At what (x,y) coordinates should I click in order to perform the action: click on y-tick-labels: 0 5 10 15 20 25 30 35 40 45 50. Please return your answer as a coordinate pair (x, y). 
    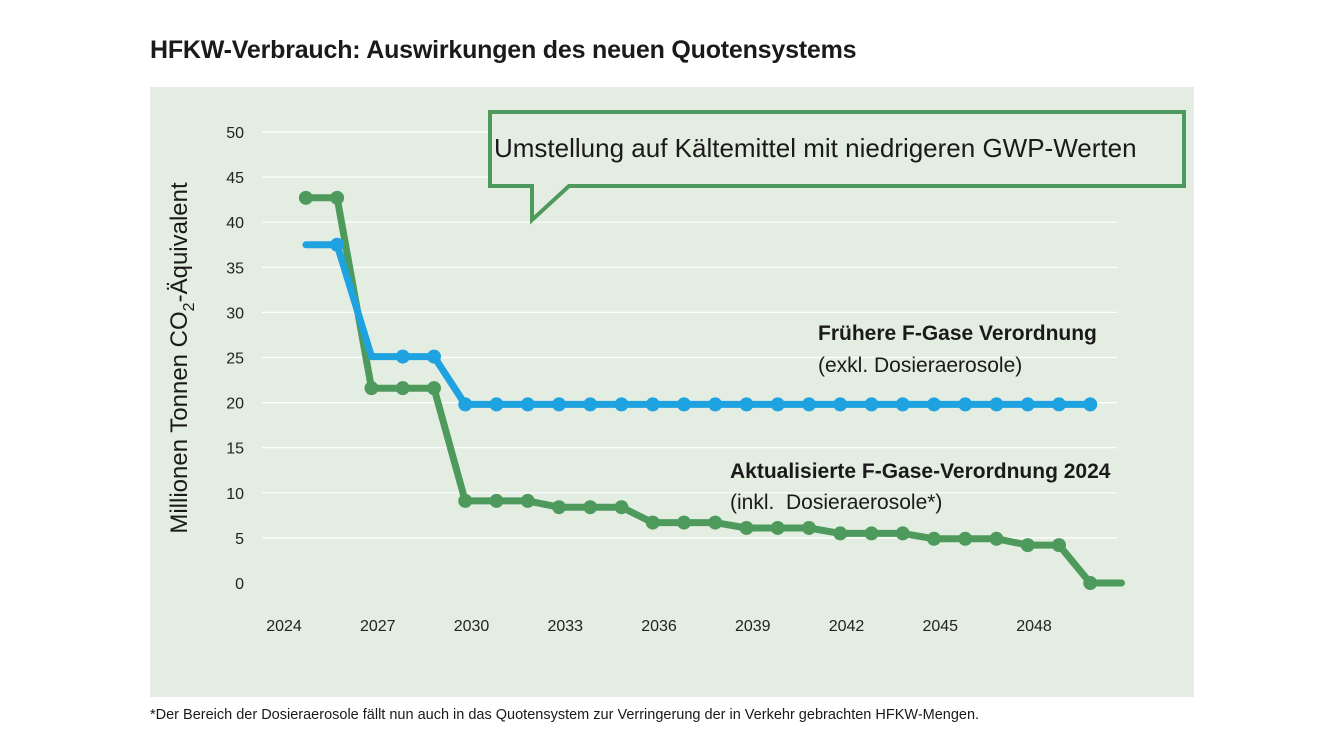
    Looking at the image, I should click on (235, 359).